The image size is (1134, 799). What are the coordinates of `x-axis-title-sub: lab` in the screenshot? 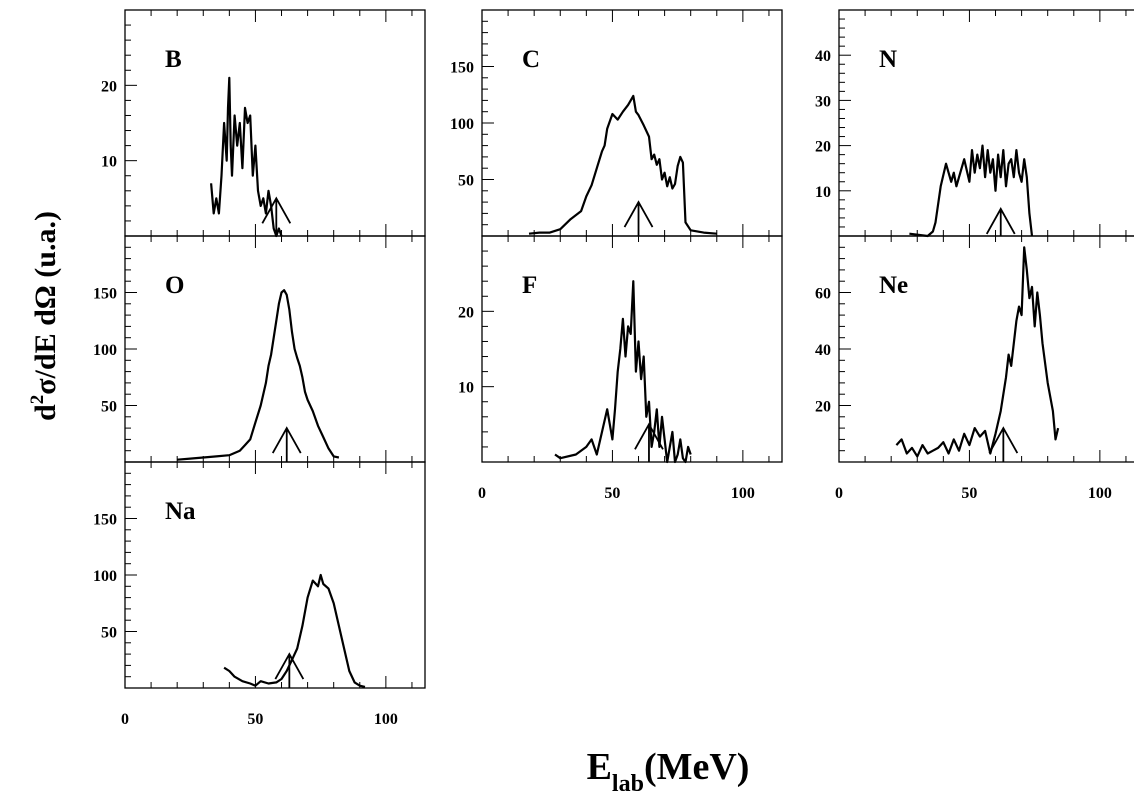 It's located at (628, 784).